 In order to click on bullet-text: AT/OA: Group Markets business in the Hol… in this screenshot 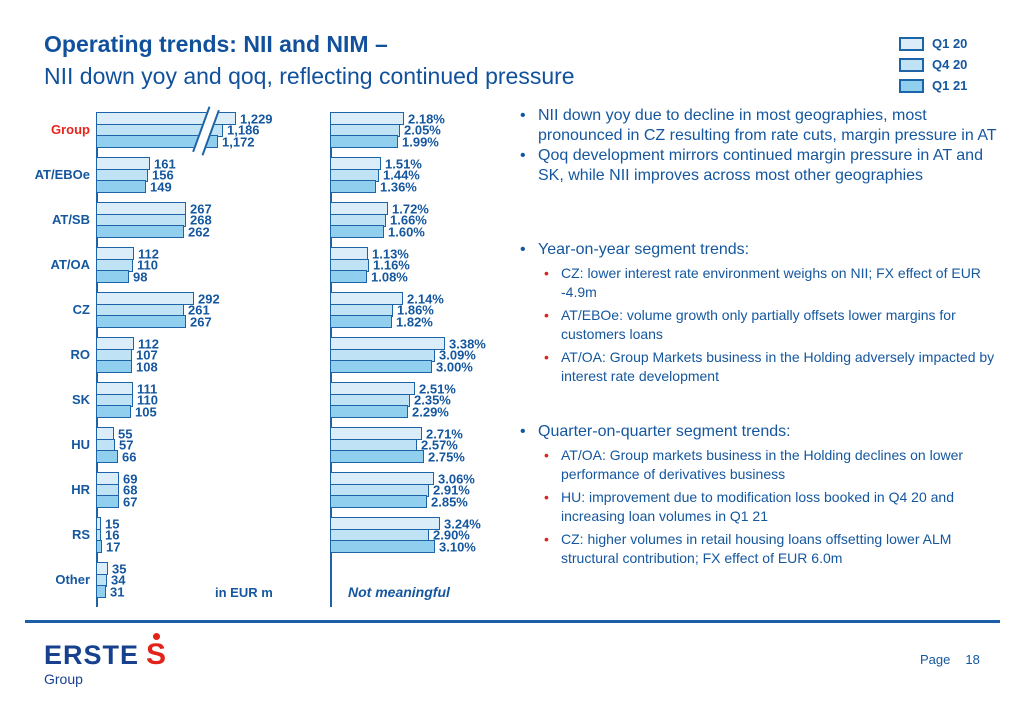, I will do `click(778, 366)`.